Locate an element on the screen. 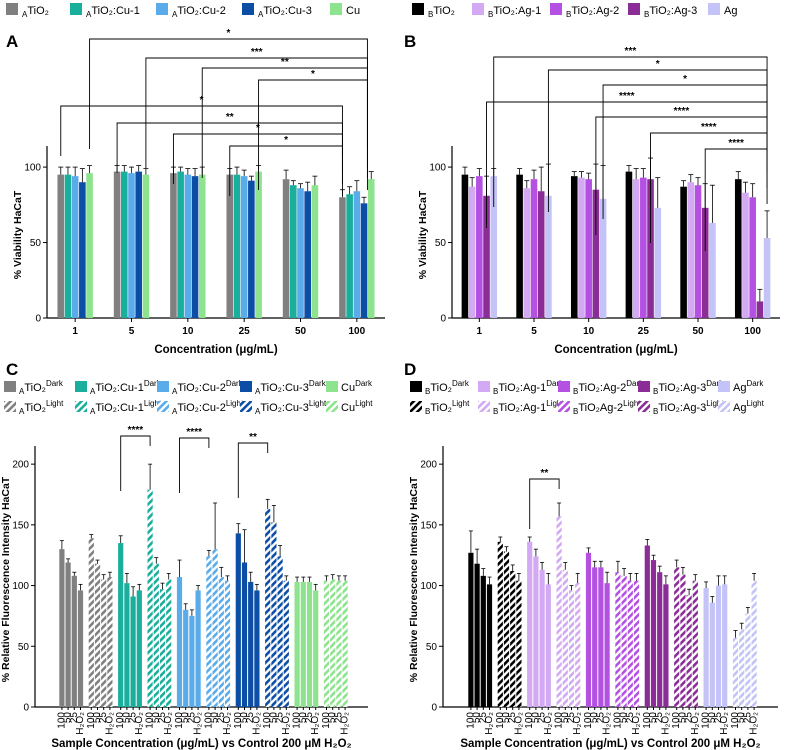  legend-label-dark-text: TiO₂:Ag-3 is located at coordinates (682, 388).